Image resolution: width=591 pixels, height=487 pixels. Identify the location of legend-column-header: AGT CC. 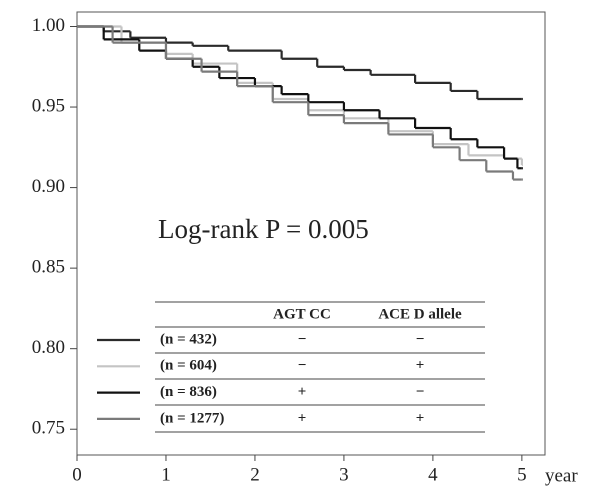
(302, 314).